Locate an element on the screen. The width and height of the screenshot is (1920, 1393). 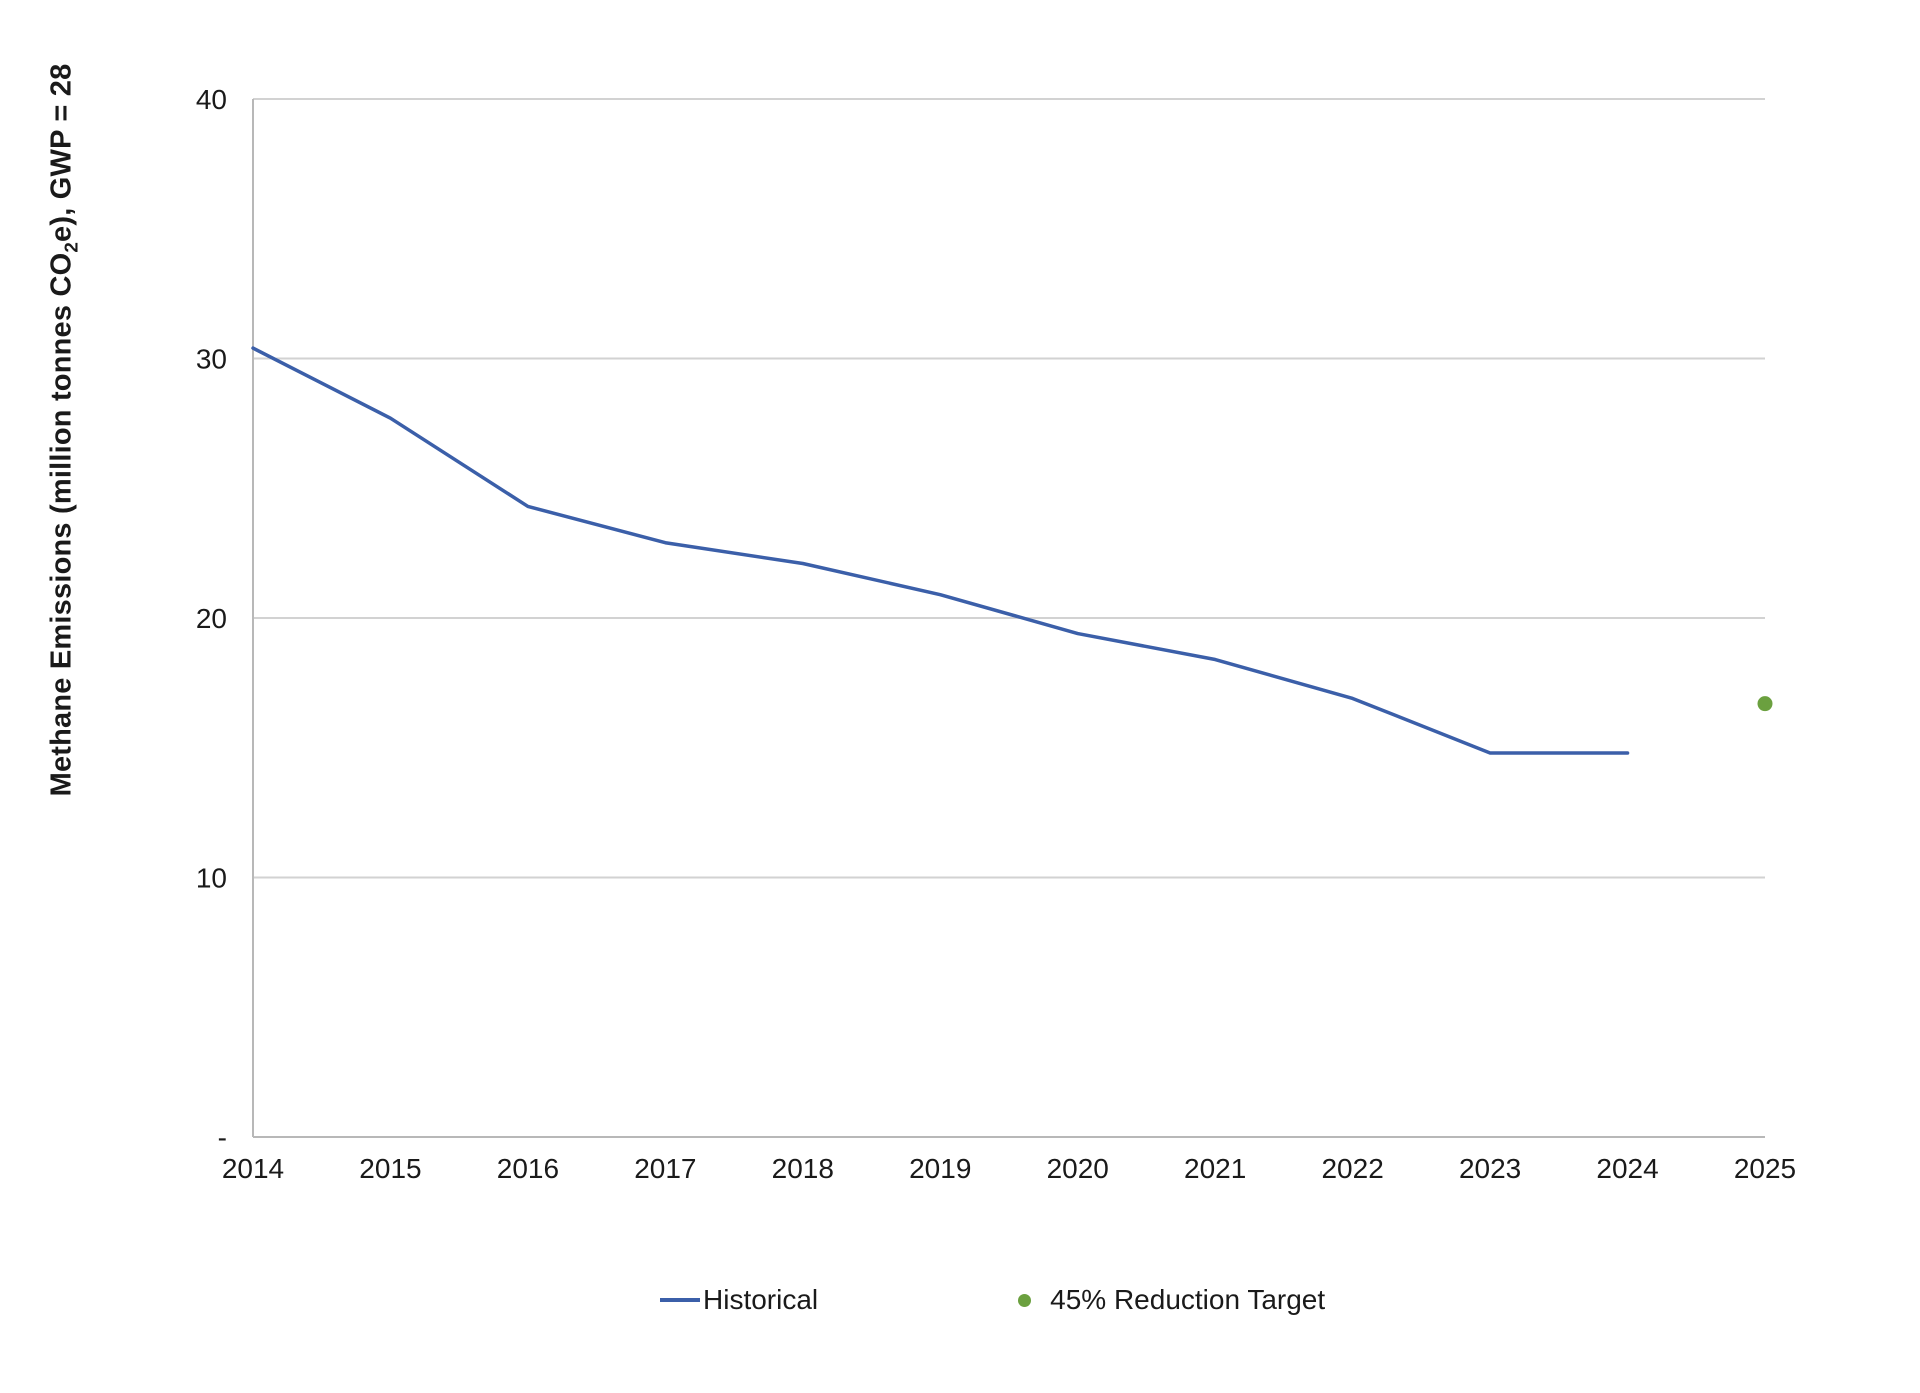
legend-item-historical: Historical is located at coordinates (739, 1300).